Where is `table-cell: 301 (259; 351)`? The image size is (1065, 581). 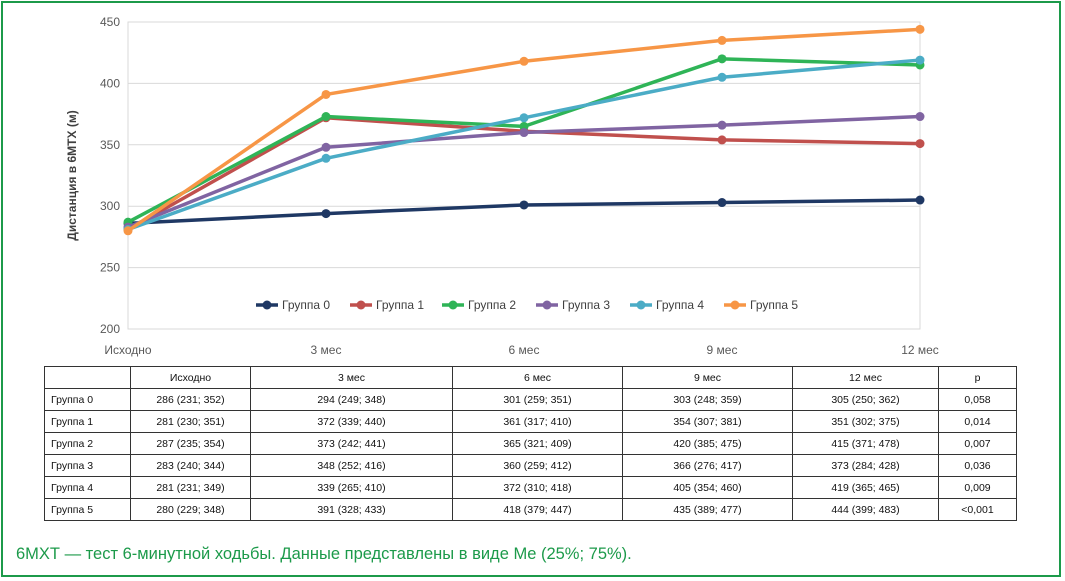
table-cell: 301 (259; 351) is located at coordinates (537, 399).